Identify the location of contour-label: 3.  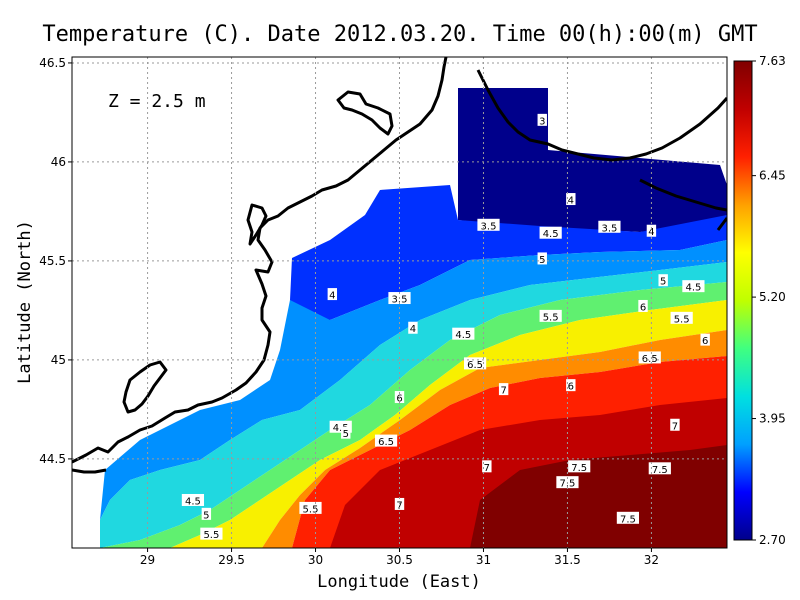
(542, 121).